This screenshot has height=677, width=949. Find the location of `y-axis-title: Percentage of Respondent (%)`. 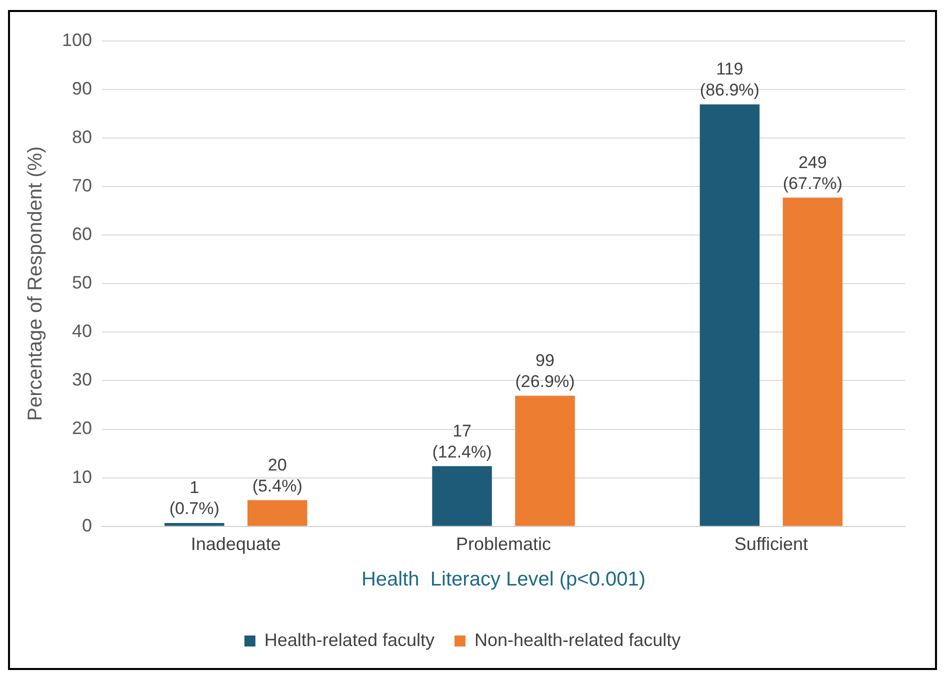

y-axis-title: Percentage of Respondent (%) is located at coordinates (35, 283).